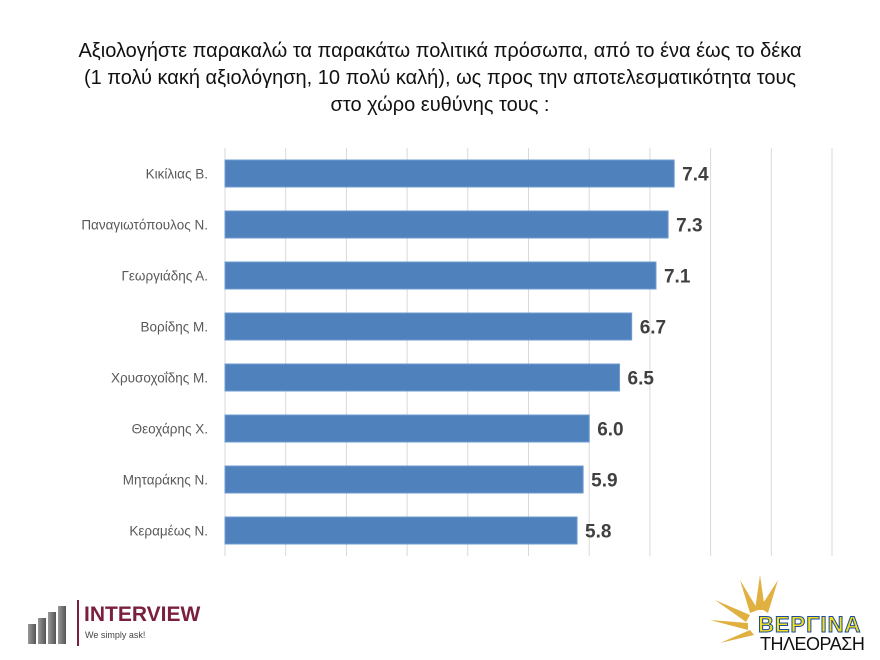 The height and width of the screenshot is (660, 880). What do you see at coordinates (641, 379) in the screenshot?
I see `value-label: 6.5` at bounding box center [641, 379].